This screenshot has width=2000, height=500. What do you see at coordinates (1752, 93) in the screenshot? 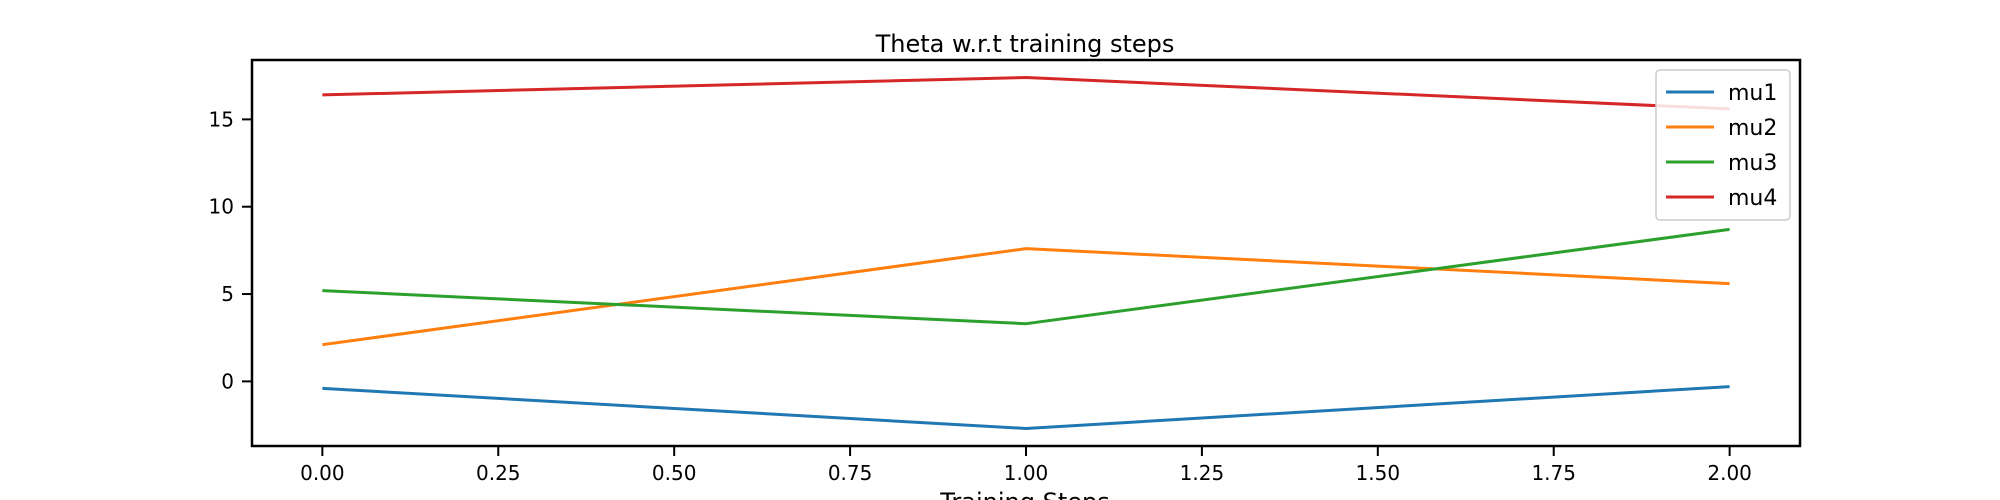
I see `legend-label-mu1: mu1` at bounding box center [1752, 93].